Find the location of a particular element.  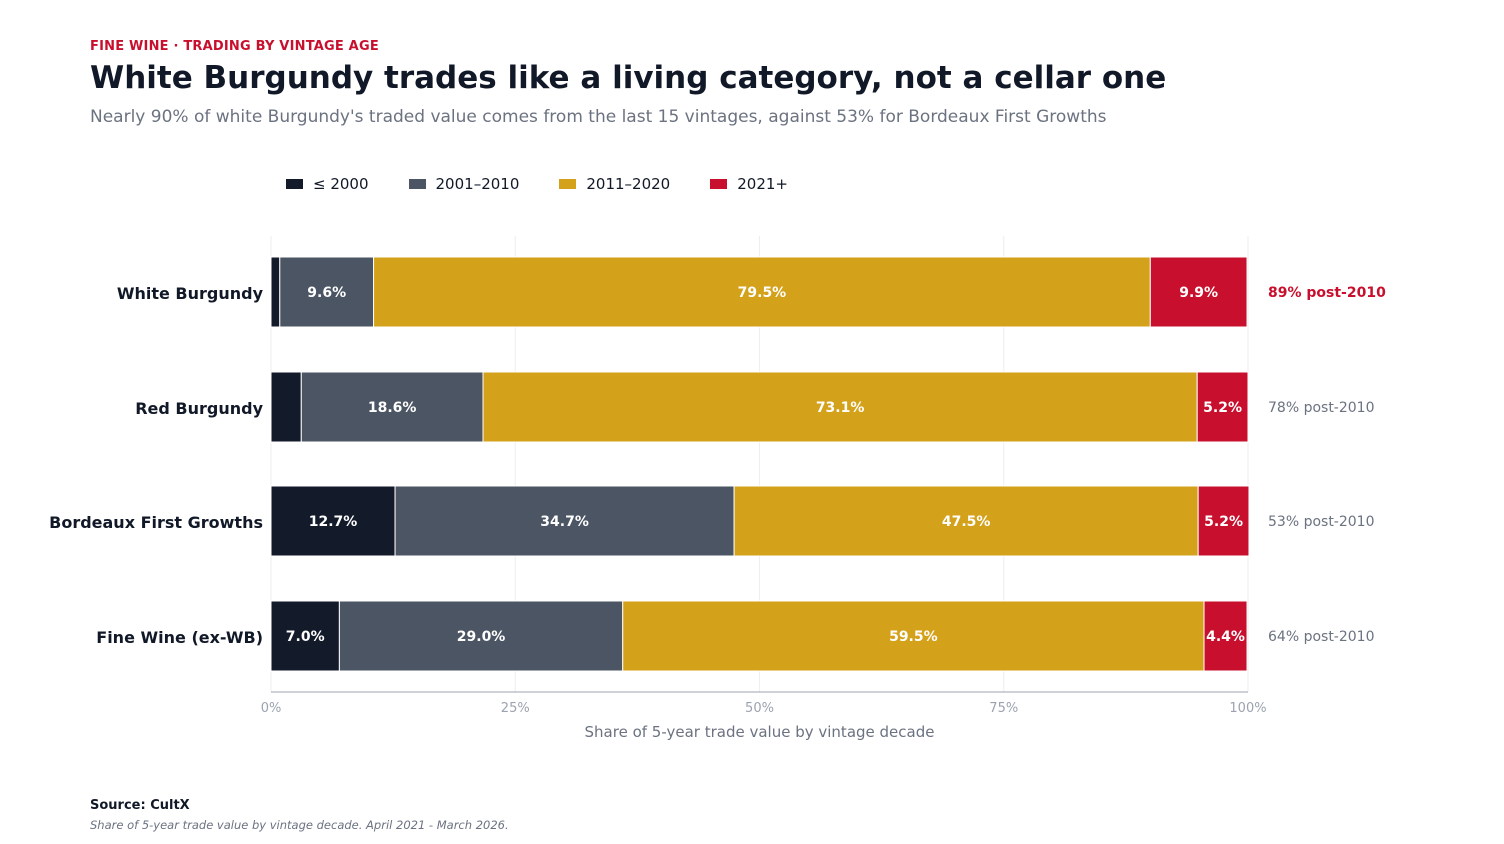

legend-label: 2011–2020 is located at coordinates (628, 184).